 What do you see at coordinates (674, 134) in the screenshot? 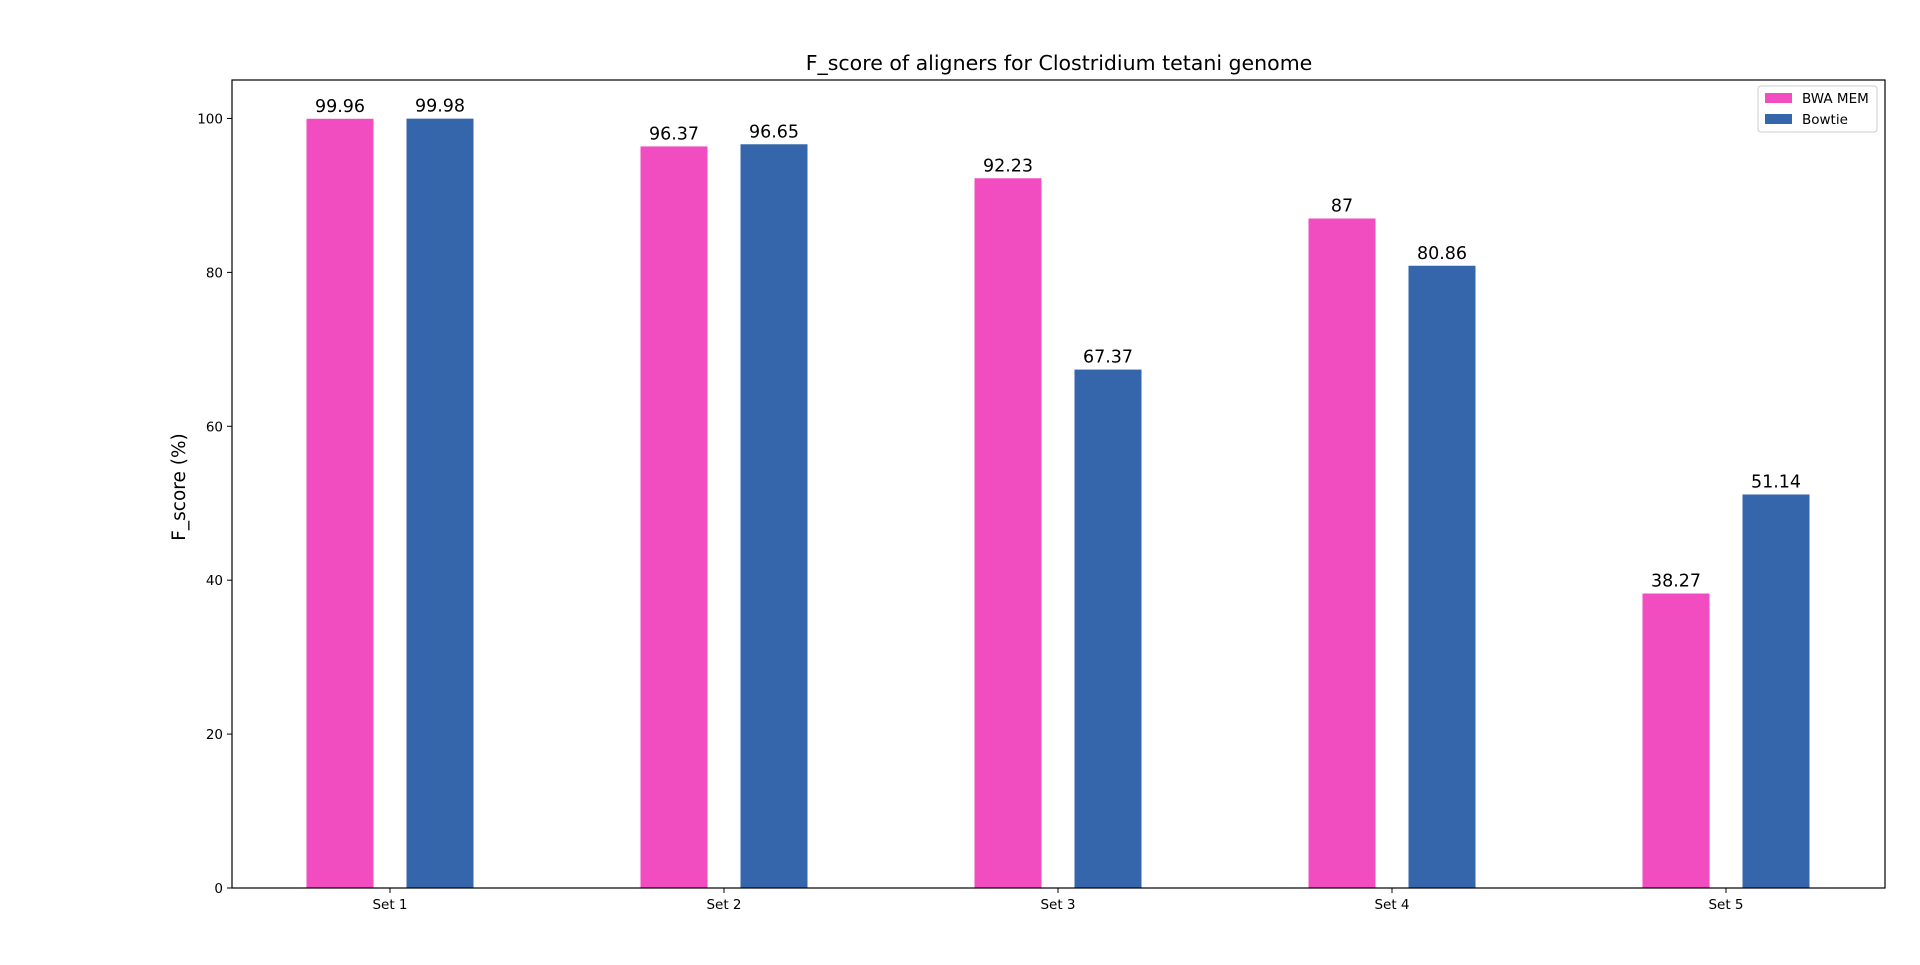
I see `value-label-bwa-mem-2: 96.37` at bounding box center [674, 134].